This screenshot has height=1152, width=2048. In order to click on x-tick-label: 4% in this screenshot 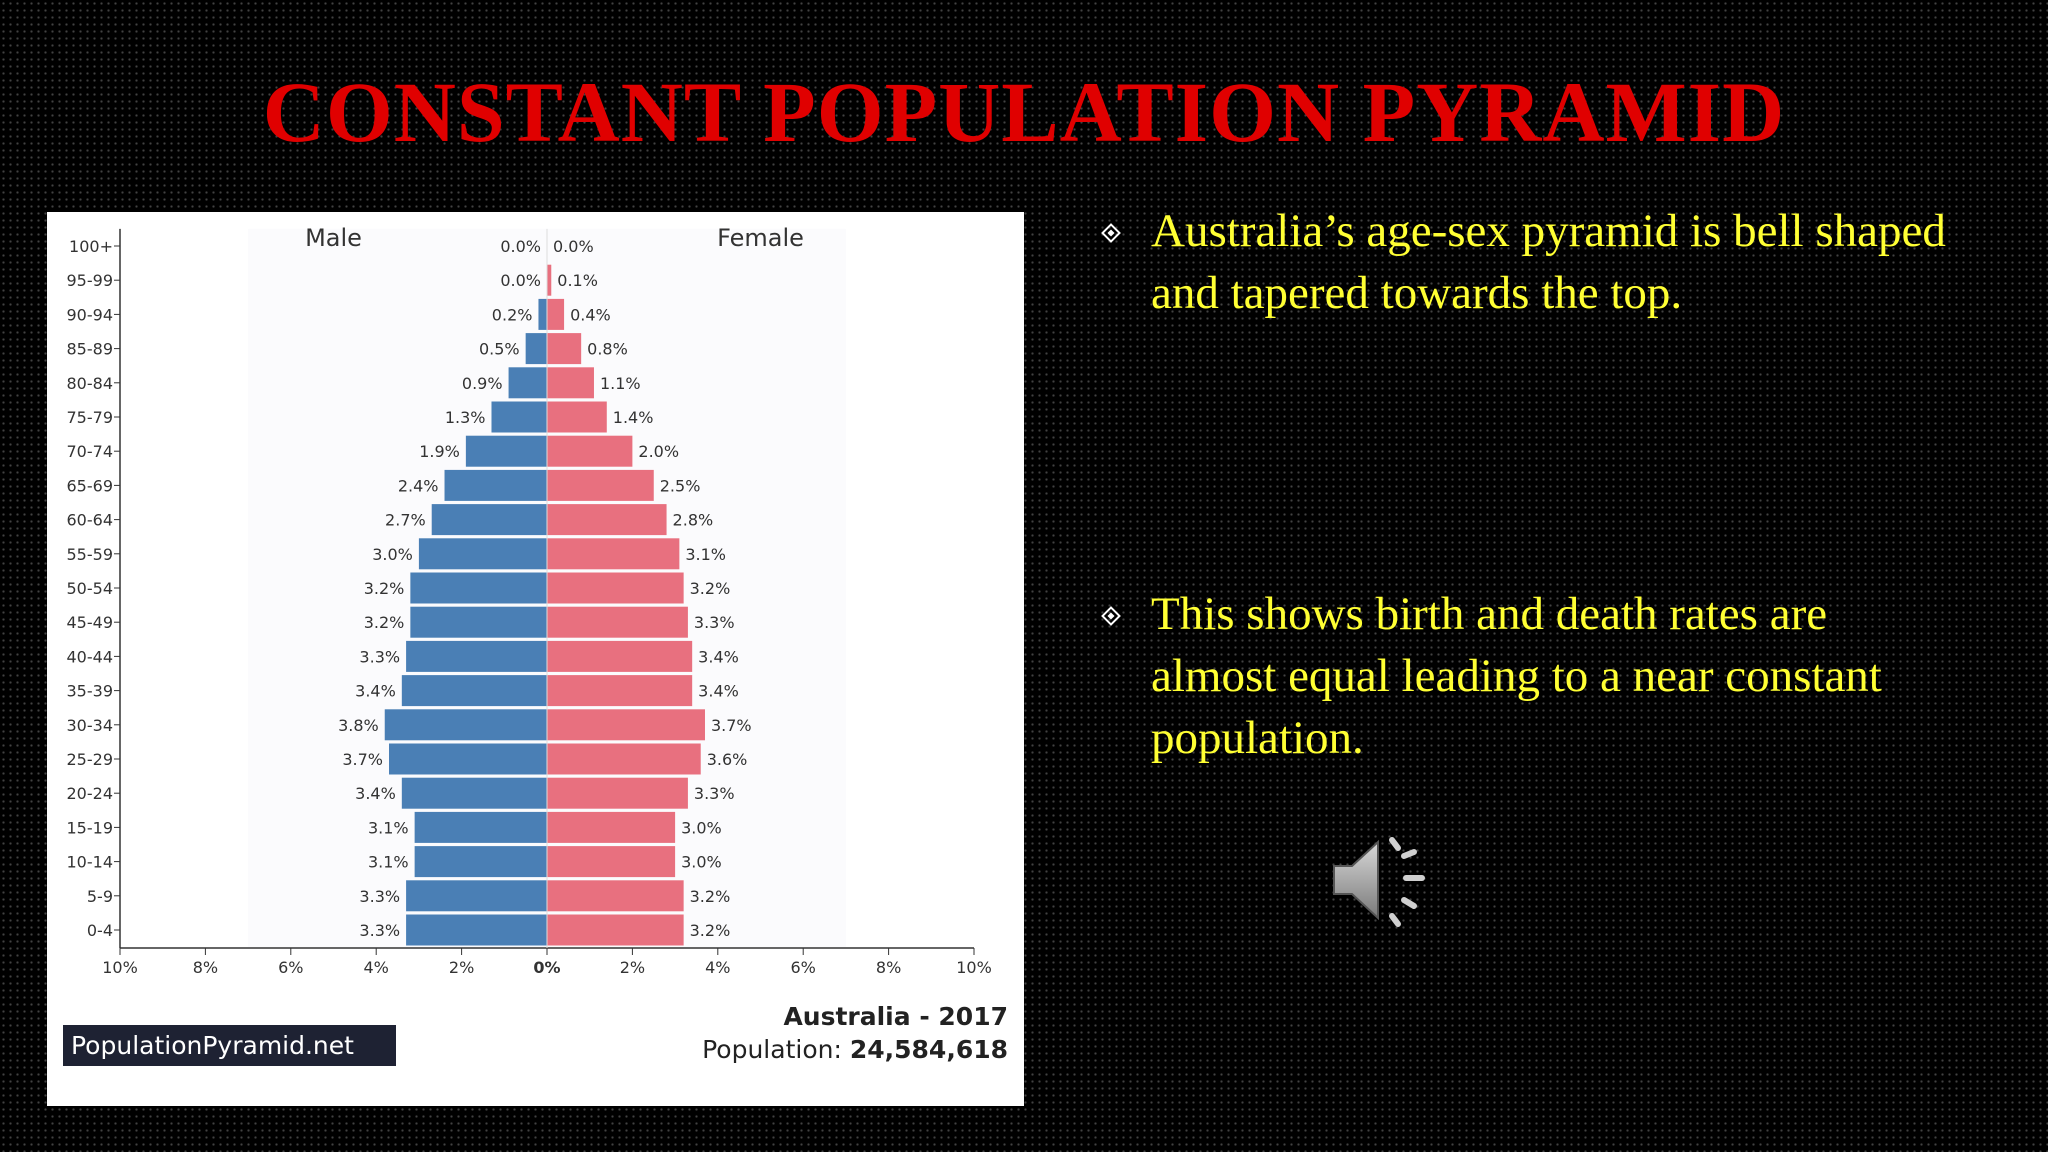, I will do `click(717, 967)`.